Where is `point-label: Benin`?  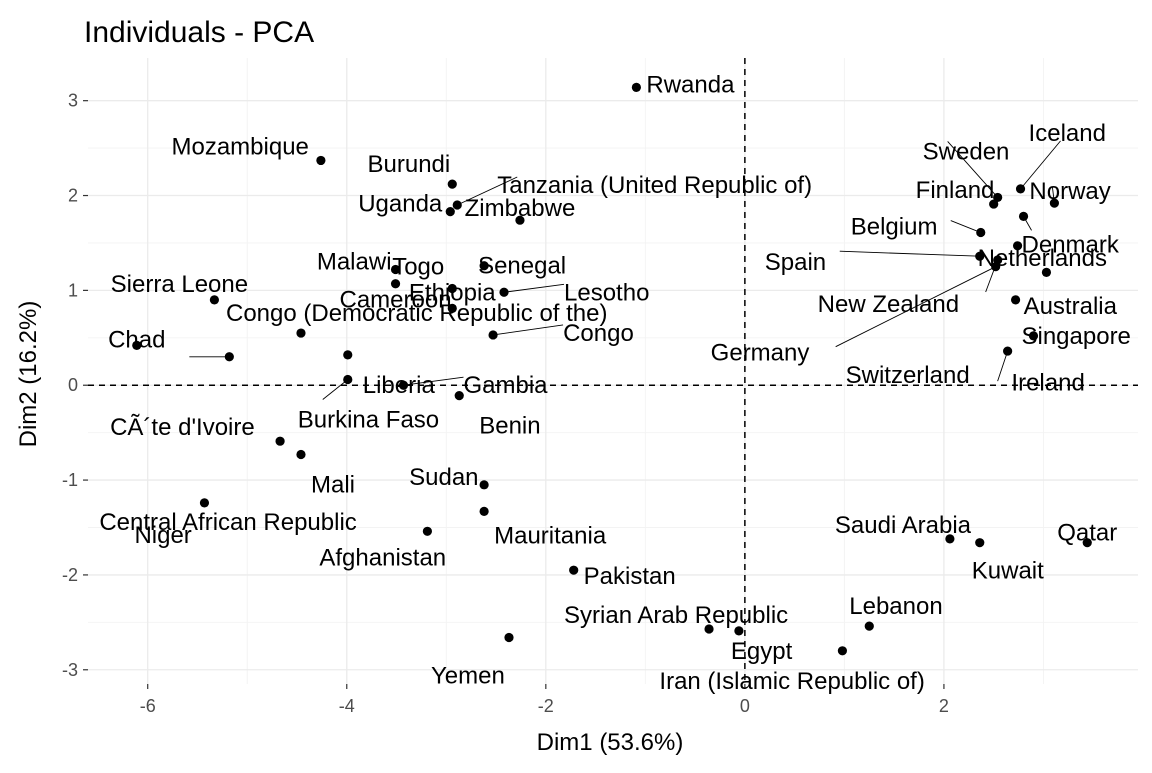
point-label: Benin is located at coordinates (509, 426).